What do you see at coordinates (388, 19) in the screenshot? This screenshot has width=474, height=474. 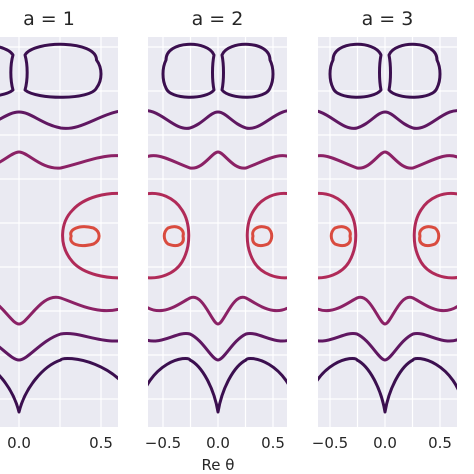 I see `panel-title: a = 3` at bounding box center [388, 19].